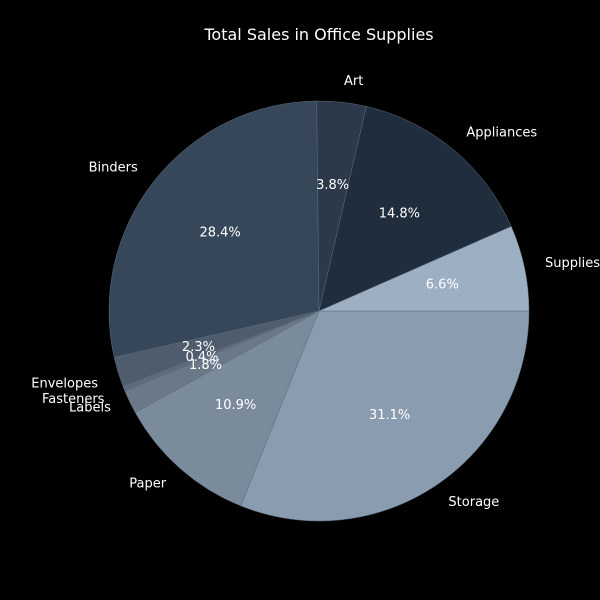 The width and height of the screenshot is (600, 600). What do you see at coordinates (219, 232) in the screenshot?
I see `percent-label-binders: 28.4%` at bounding box center [219, 232].